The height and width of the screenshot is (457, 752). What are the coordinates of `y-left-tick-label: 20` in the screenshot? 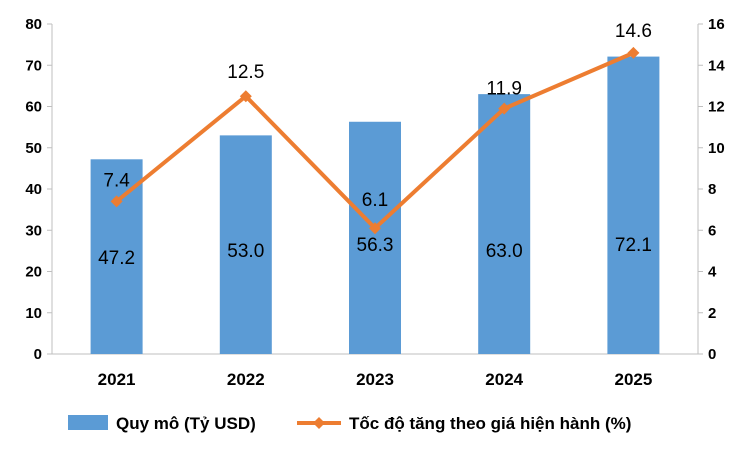 It's located at (33, 272).